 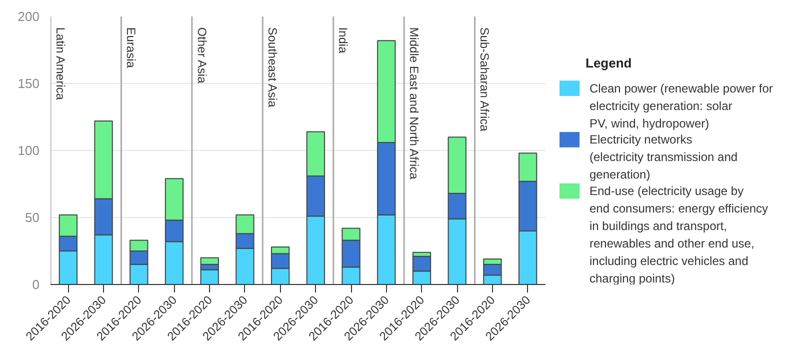 What do you see at coordinates (60, 63) in the screenshot?
I see `annotation: Latin America` at bounding box center [60, 63].